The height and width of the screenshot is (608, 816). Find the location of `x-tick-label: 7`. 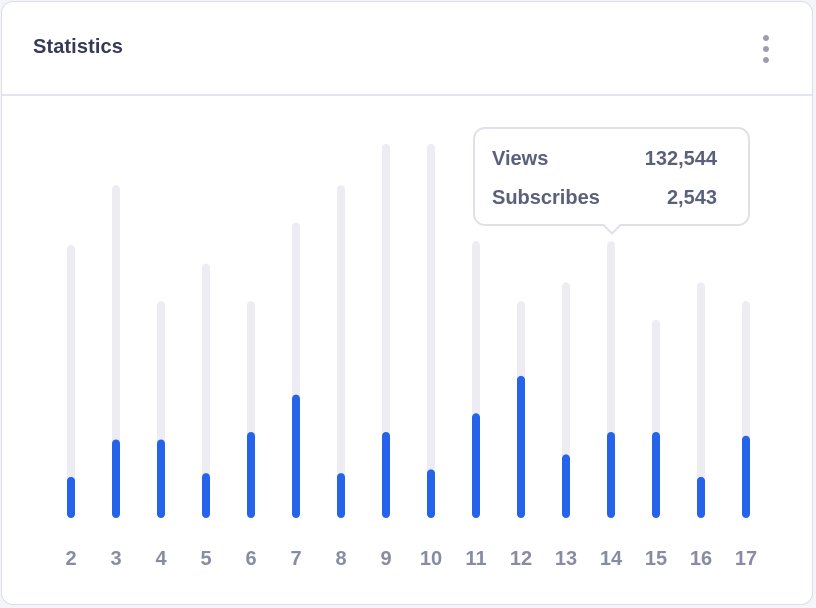

x-tick-label: 7 is located at coordinates (295, 559).